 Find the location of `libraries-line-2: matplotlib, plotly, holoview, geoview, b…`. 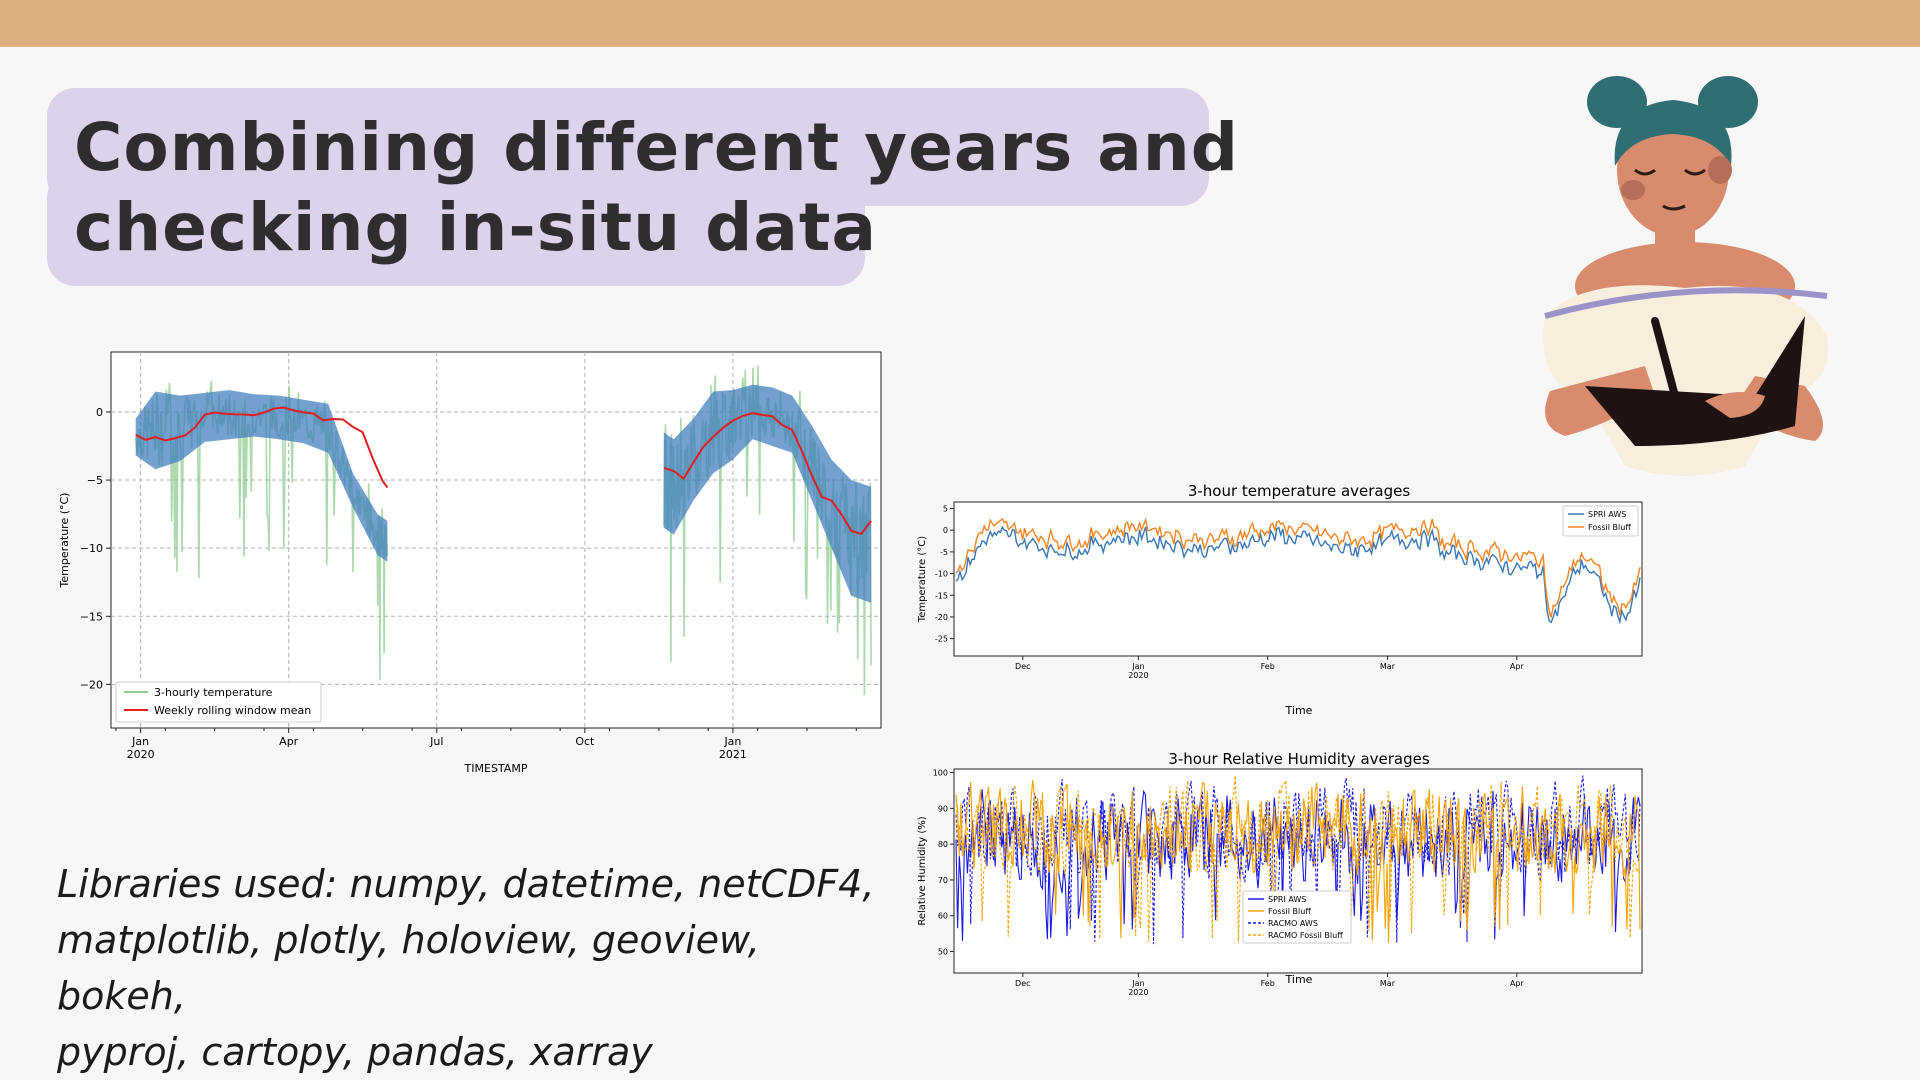

libraries-line-2: matplotlib, plotly, holoview, geoview, b… is located at coordinates (408, 968).